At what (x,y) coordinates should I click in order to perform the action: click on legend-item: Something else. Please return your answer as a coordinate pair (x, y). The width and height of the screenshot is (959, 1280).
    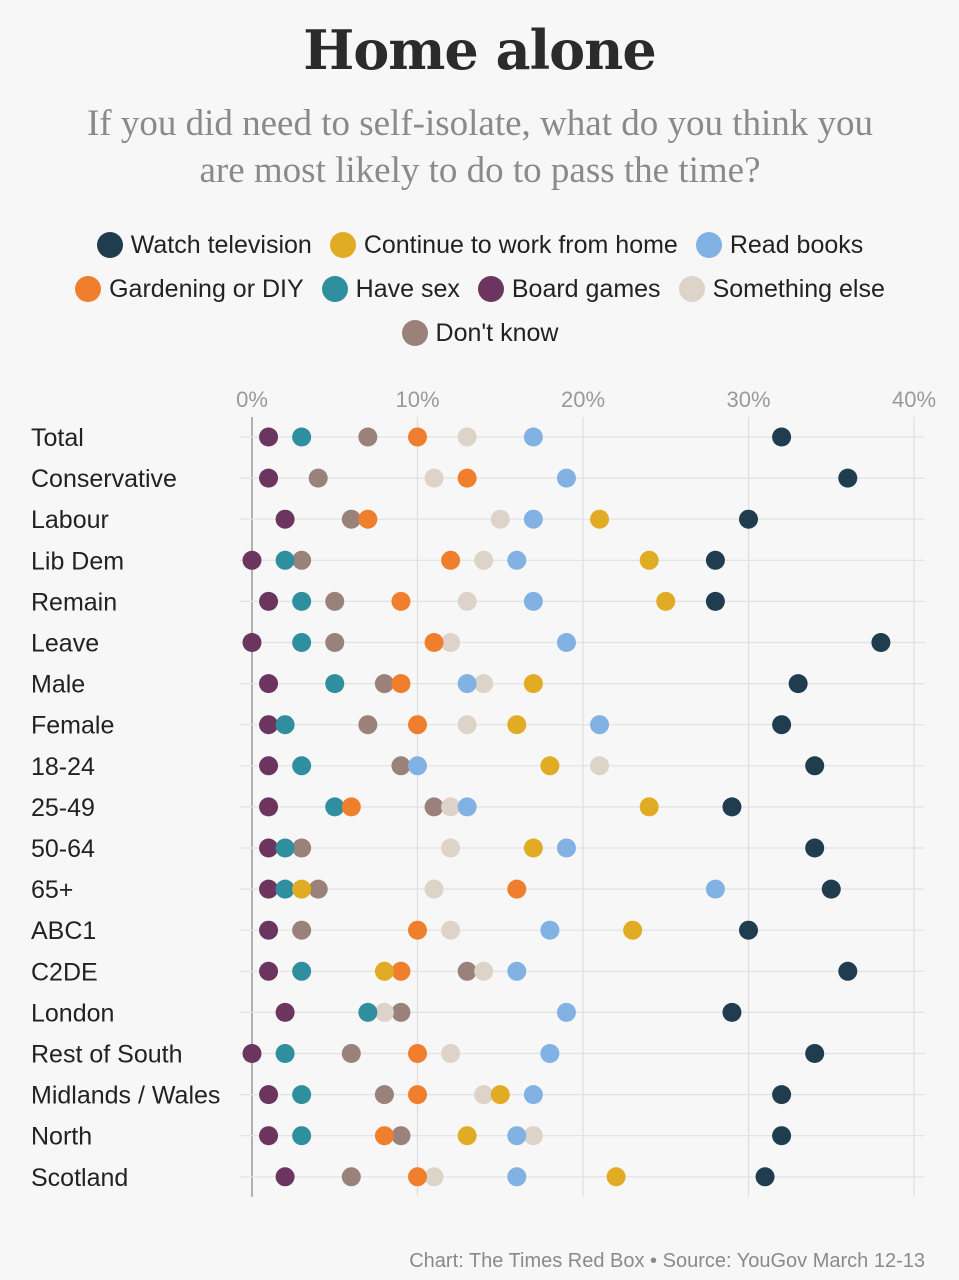
    Looking at the image, I should click on (781, 289).